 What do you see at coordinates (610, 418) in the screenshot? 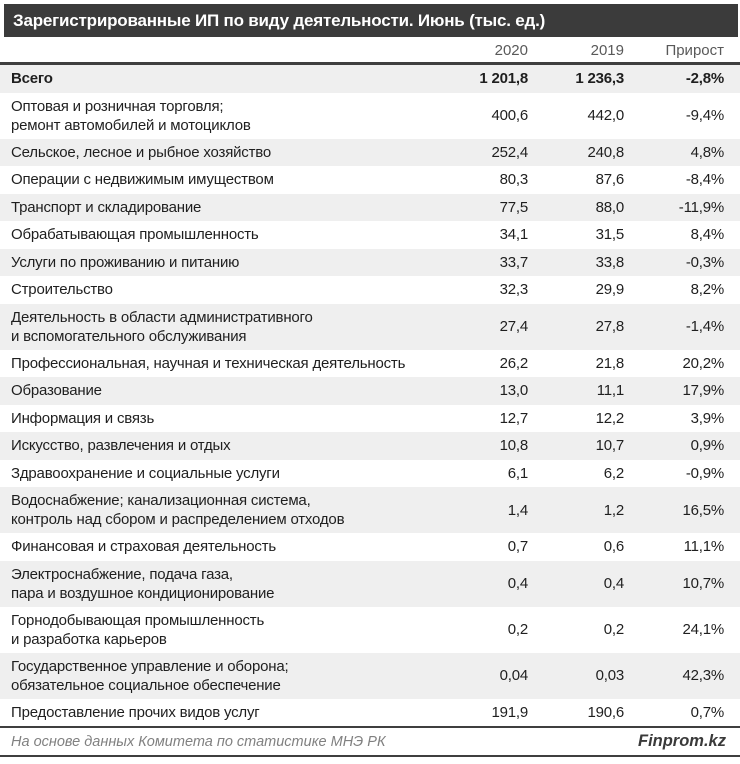
I see `value-2019: 12,2` at bounding box center [610, 418].